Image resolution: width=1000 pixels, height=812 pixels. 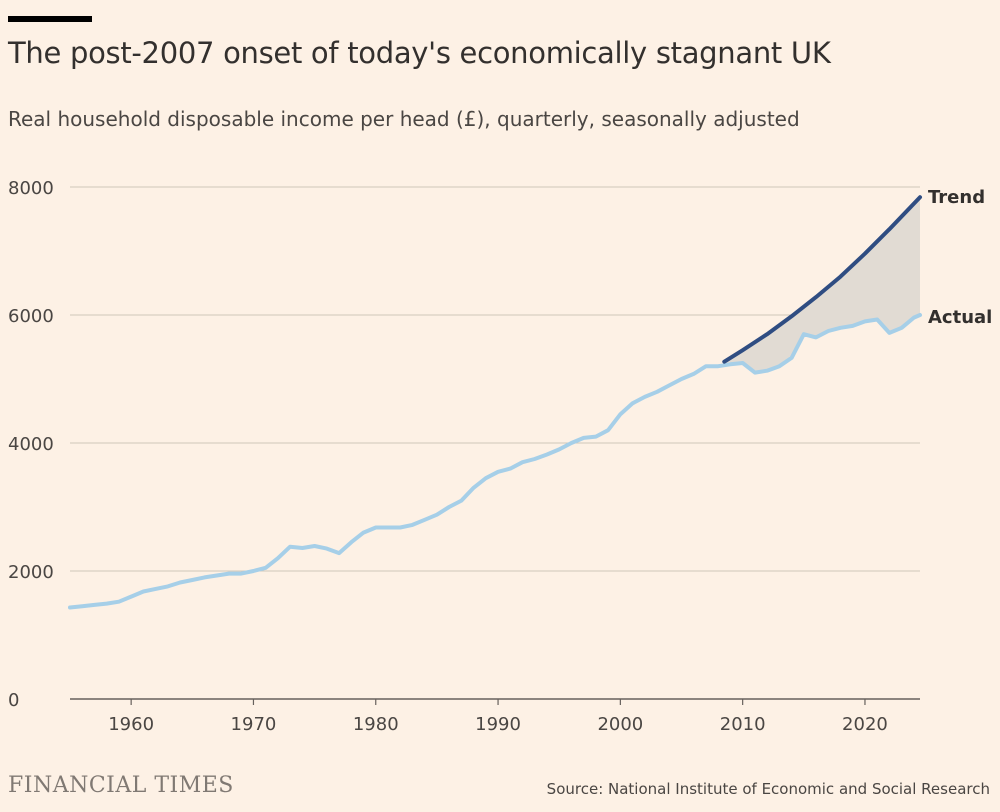 I want to click on x-axis: 1960 1970 1980 1990 2000 2010 2020, so click(x=495, y=716).